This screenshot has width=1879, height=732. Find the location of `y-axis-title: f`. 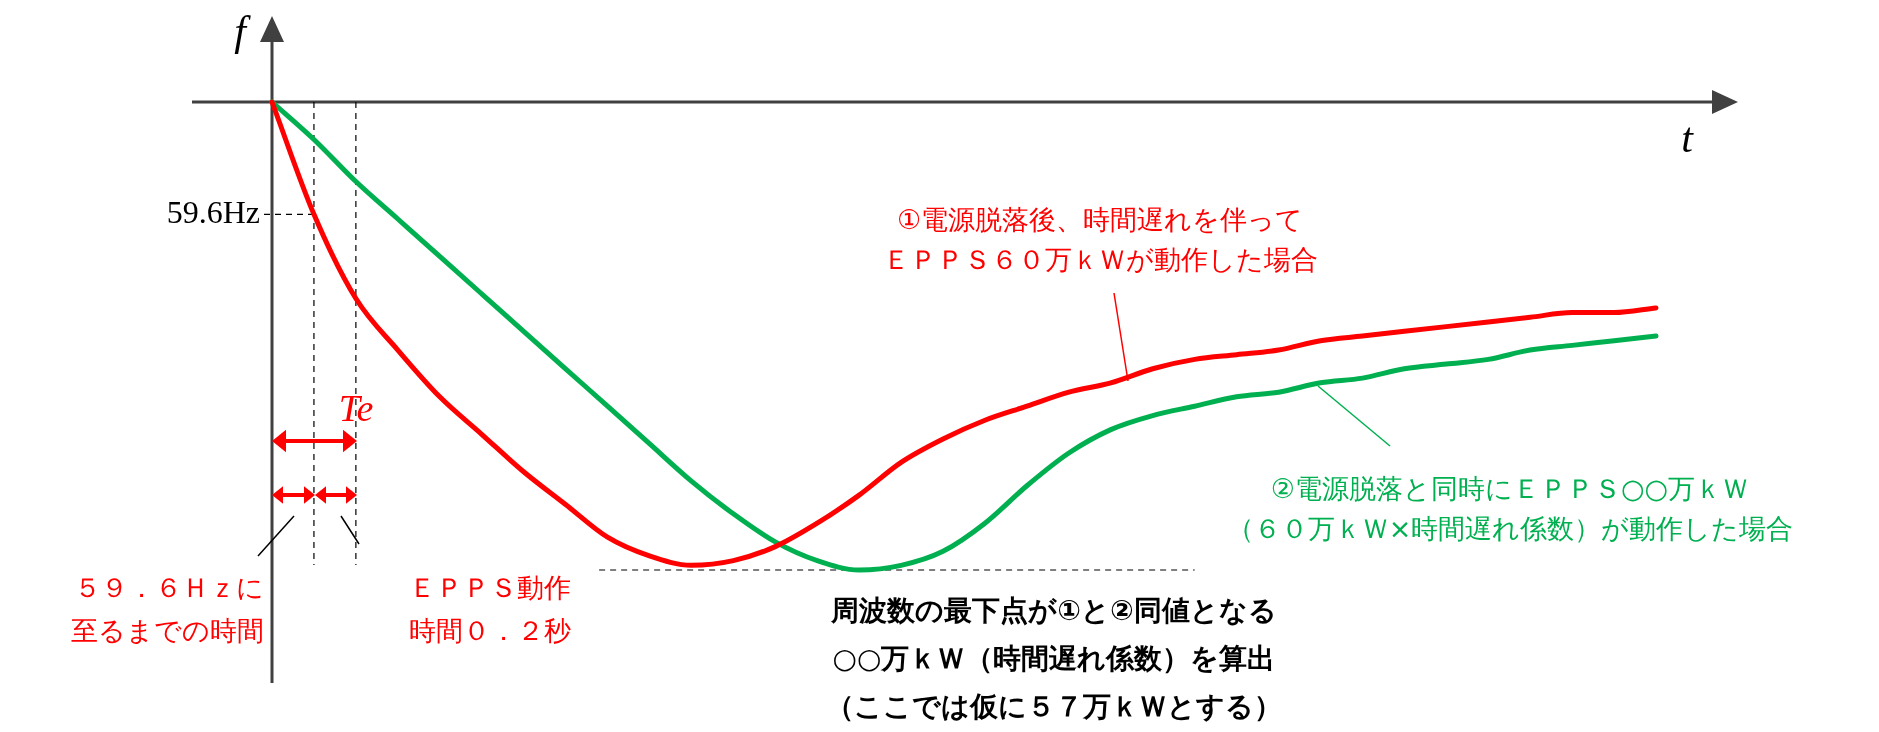

y-axis-title: f is located at coordinates (243, 31).